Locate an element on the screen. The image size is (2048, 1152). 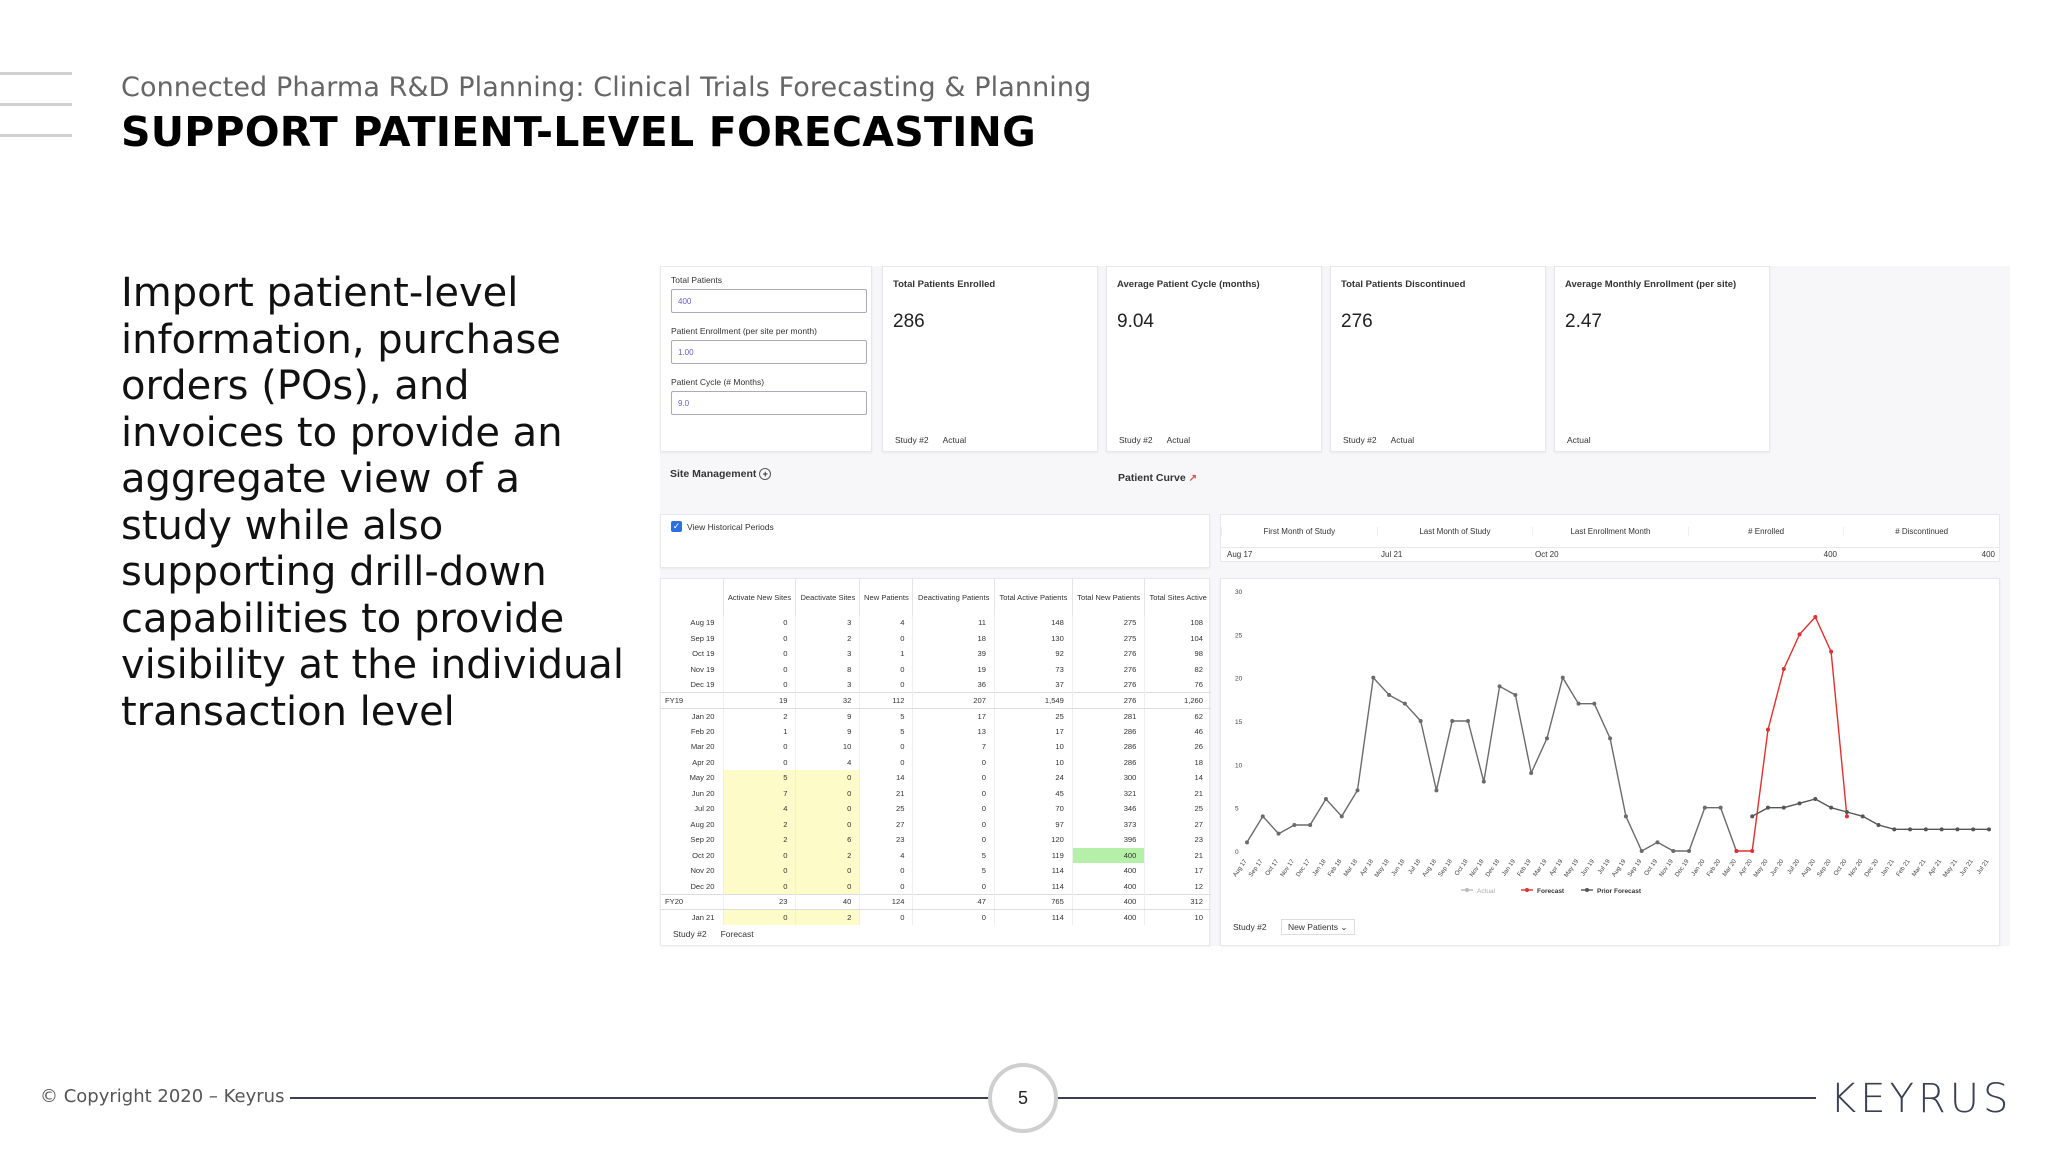
patient-enrollment-label: Patient Enrollment (per site per month) is located at coordinates (744, 331).